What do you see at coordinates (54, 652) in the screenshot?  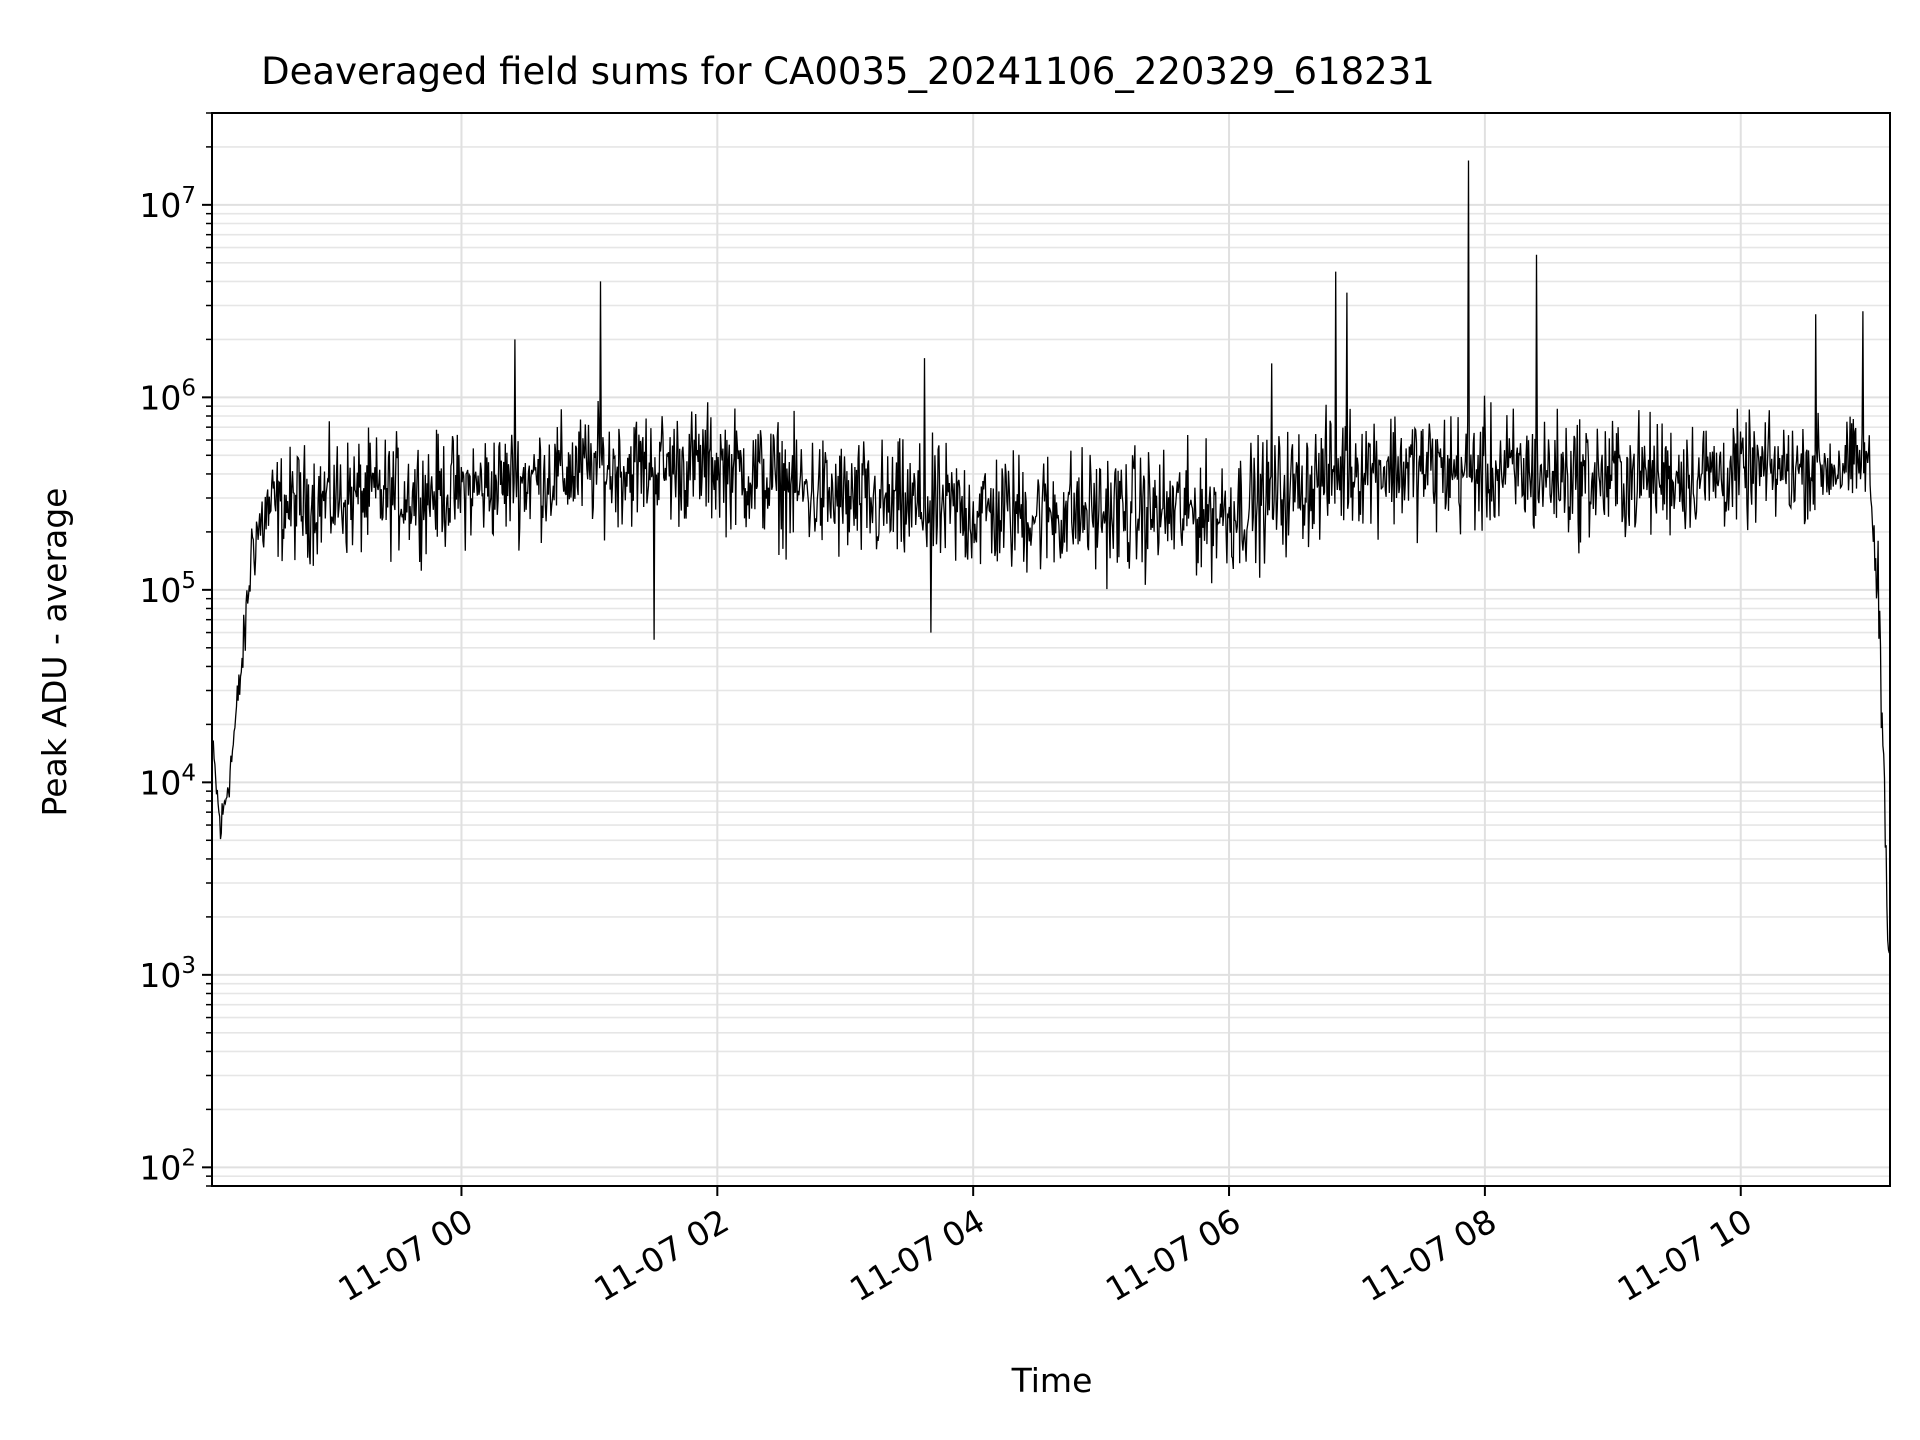 I see `y-axis-label: Peak ADU - average` at bounding box center [54, 652].